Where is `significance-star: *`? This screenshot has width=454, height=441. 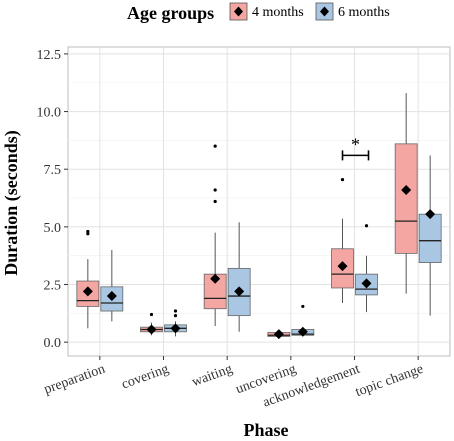 significance-star: * is located at coordinates (355, 144).